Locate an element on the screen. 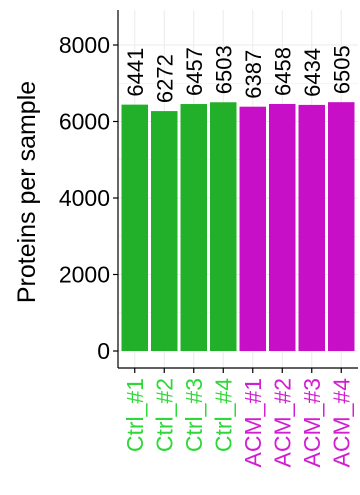  data-label: 6457 is located at coordinates (194, 71).